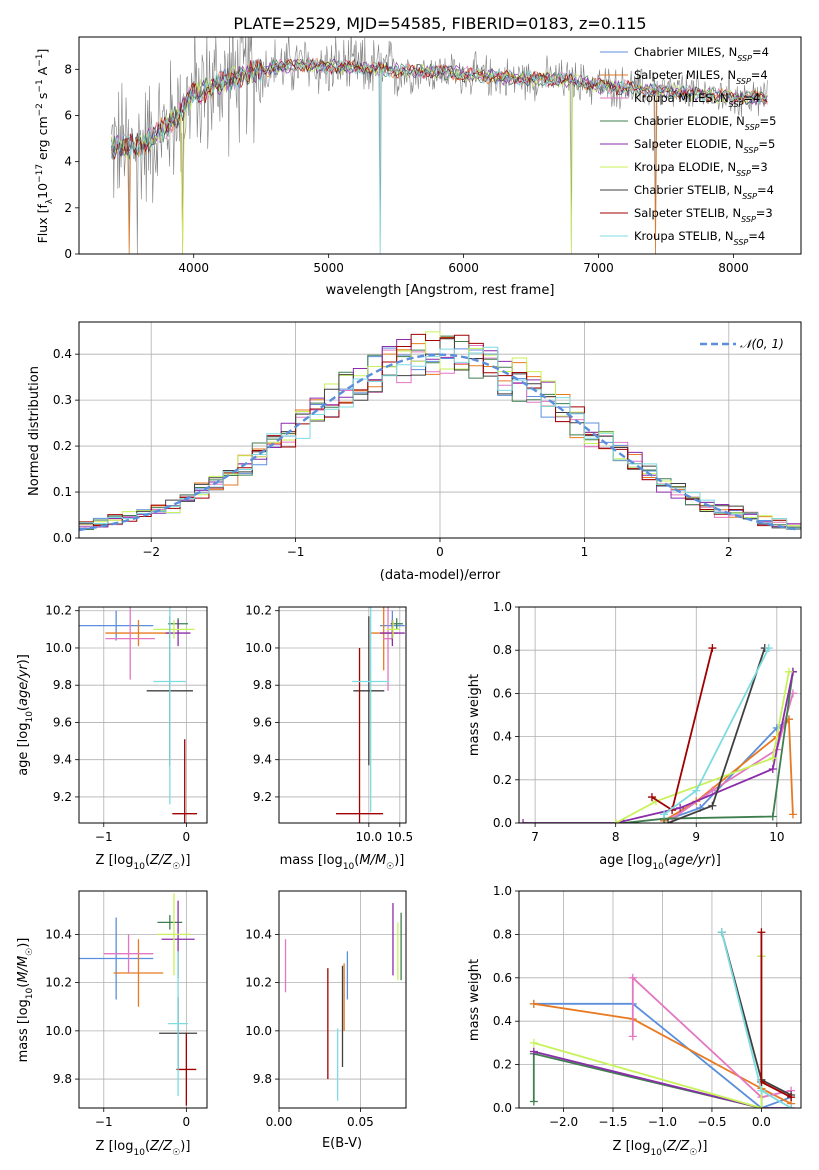 The width and height of the screenshot is (819, 1170). Describe the element at coordinates (25, 715) in the screenshot. I see `y-axis-label: age [log10(age/yr)]` at that location.